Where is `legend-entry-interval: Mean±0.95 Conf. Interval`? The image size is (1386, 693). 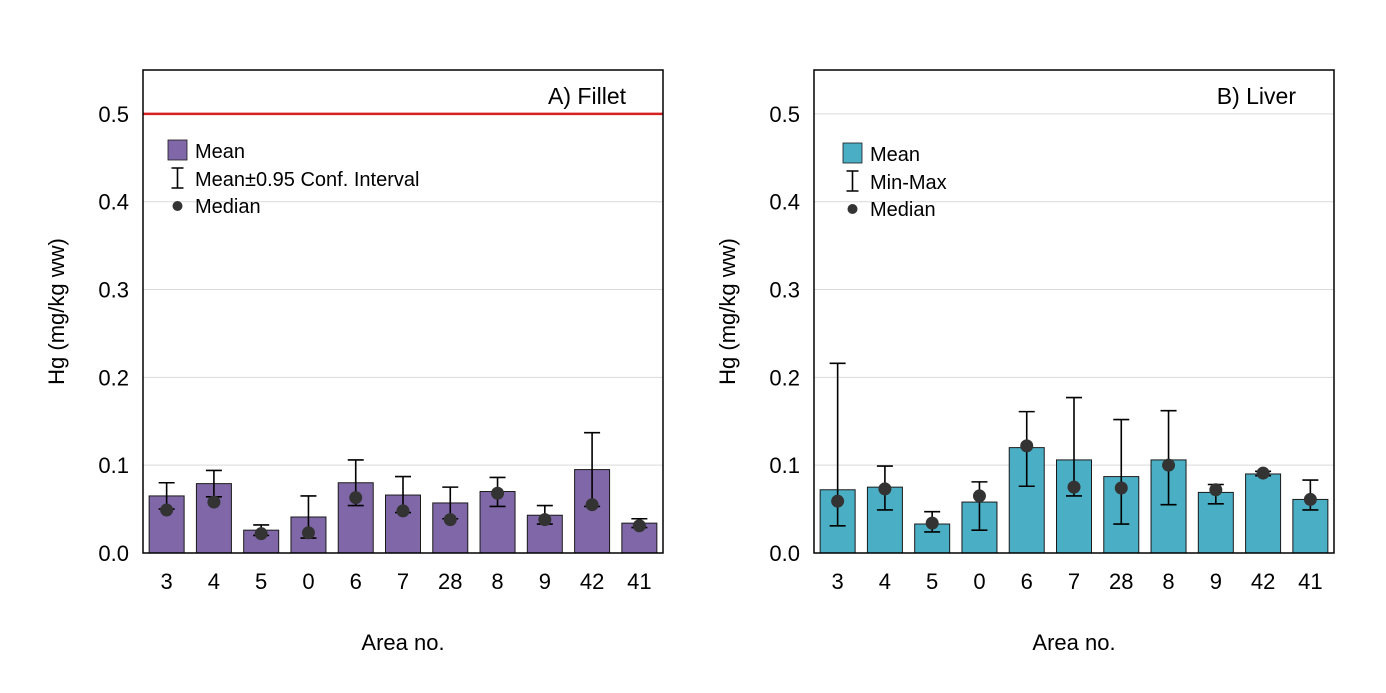
legend-entry-interval: Mean±0.95 Conf. Interval is located at coordinates (307, 180).